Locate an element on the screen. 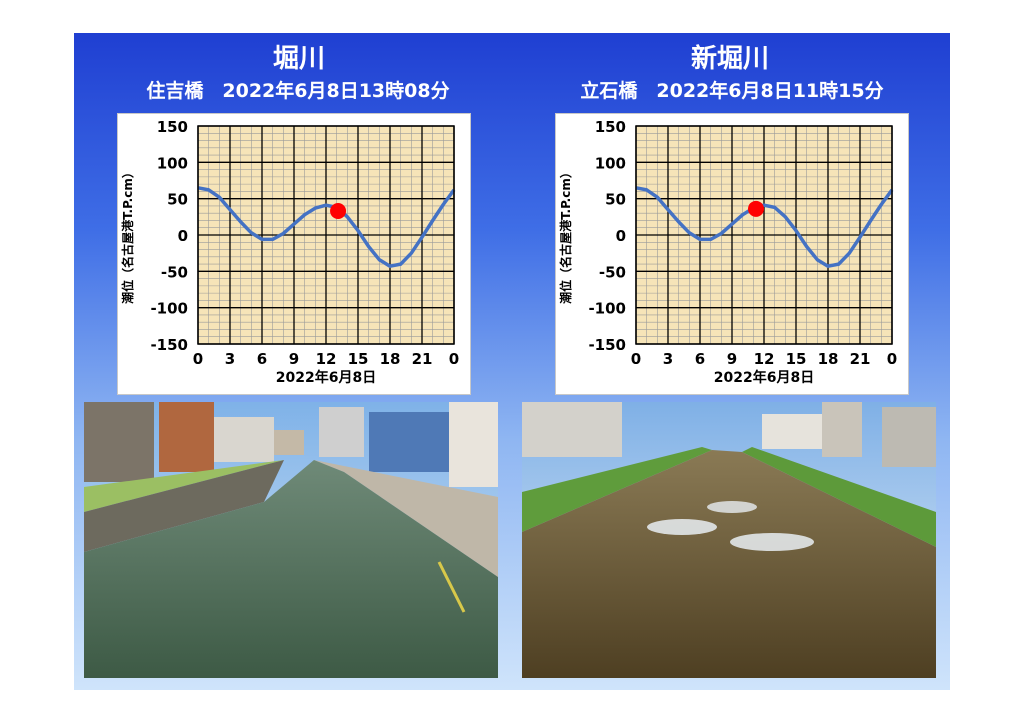 The width and height of the screenshot is (1024, 724). left-x-tick-label: 21 is located at coordinates (422, 359).